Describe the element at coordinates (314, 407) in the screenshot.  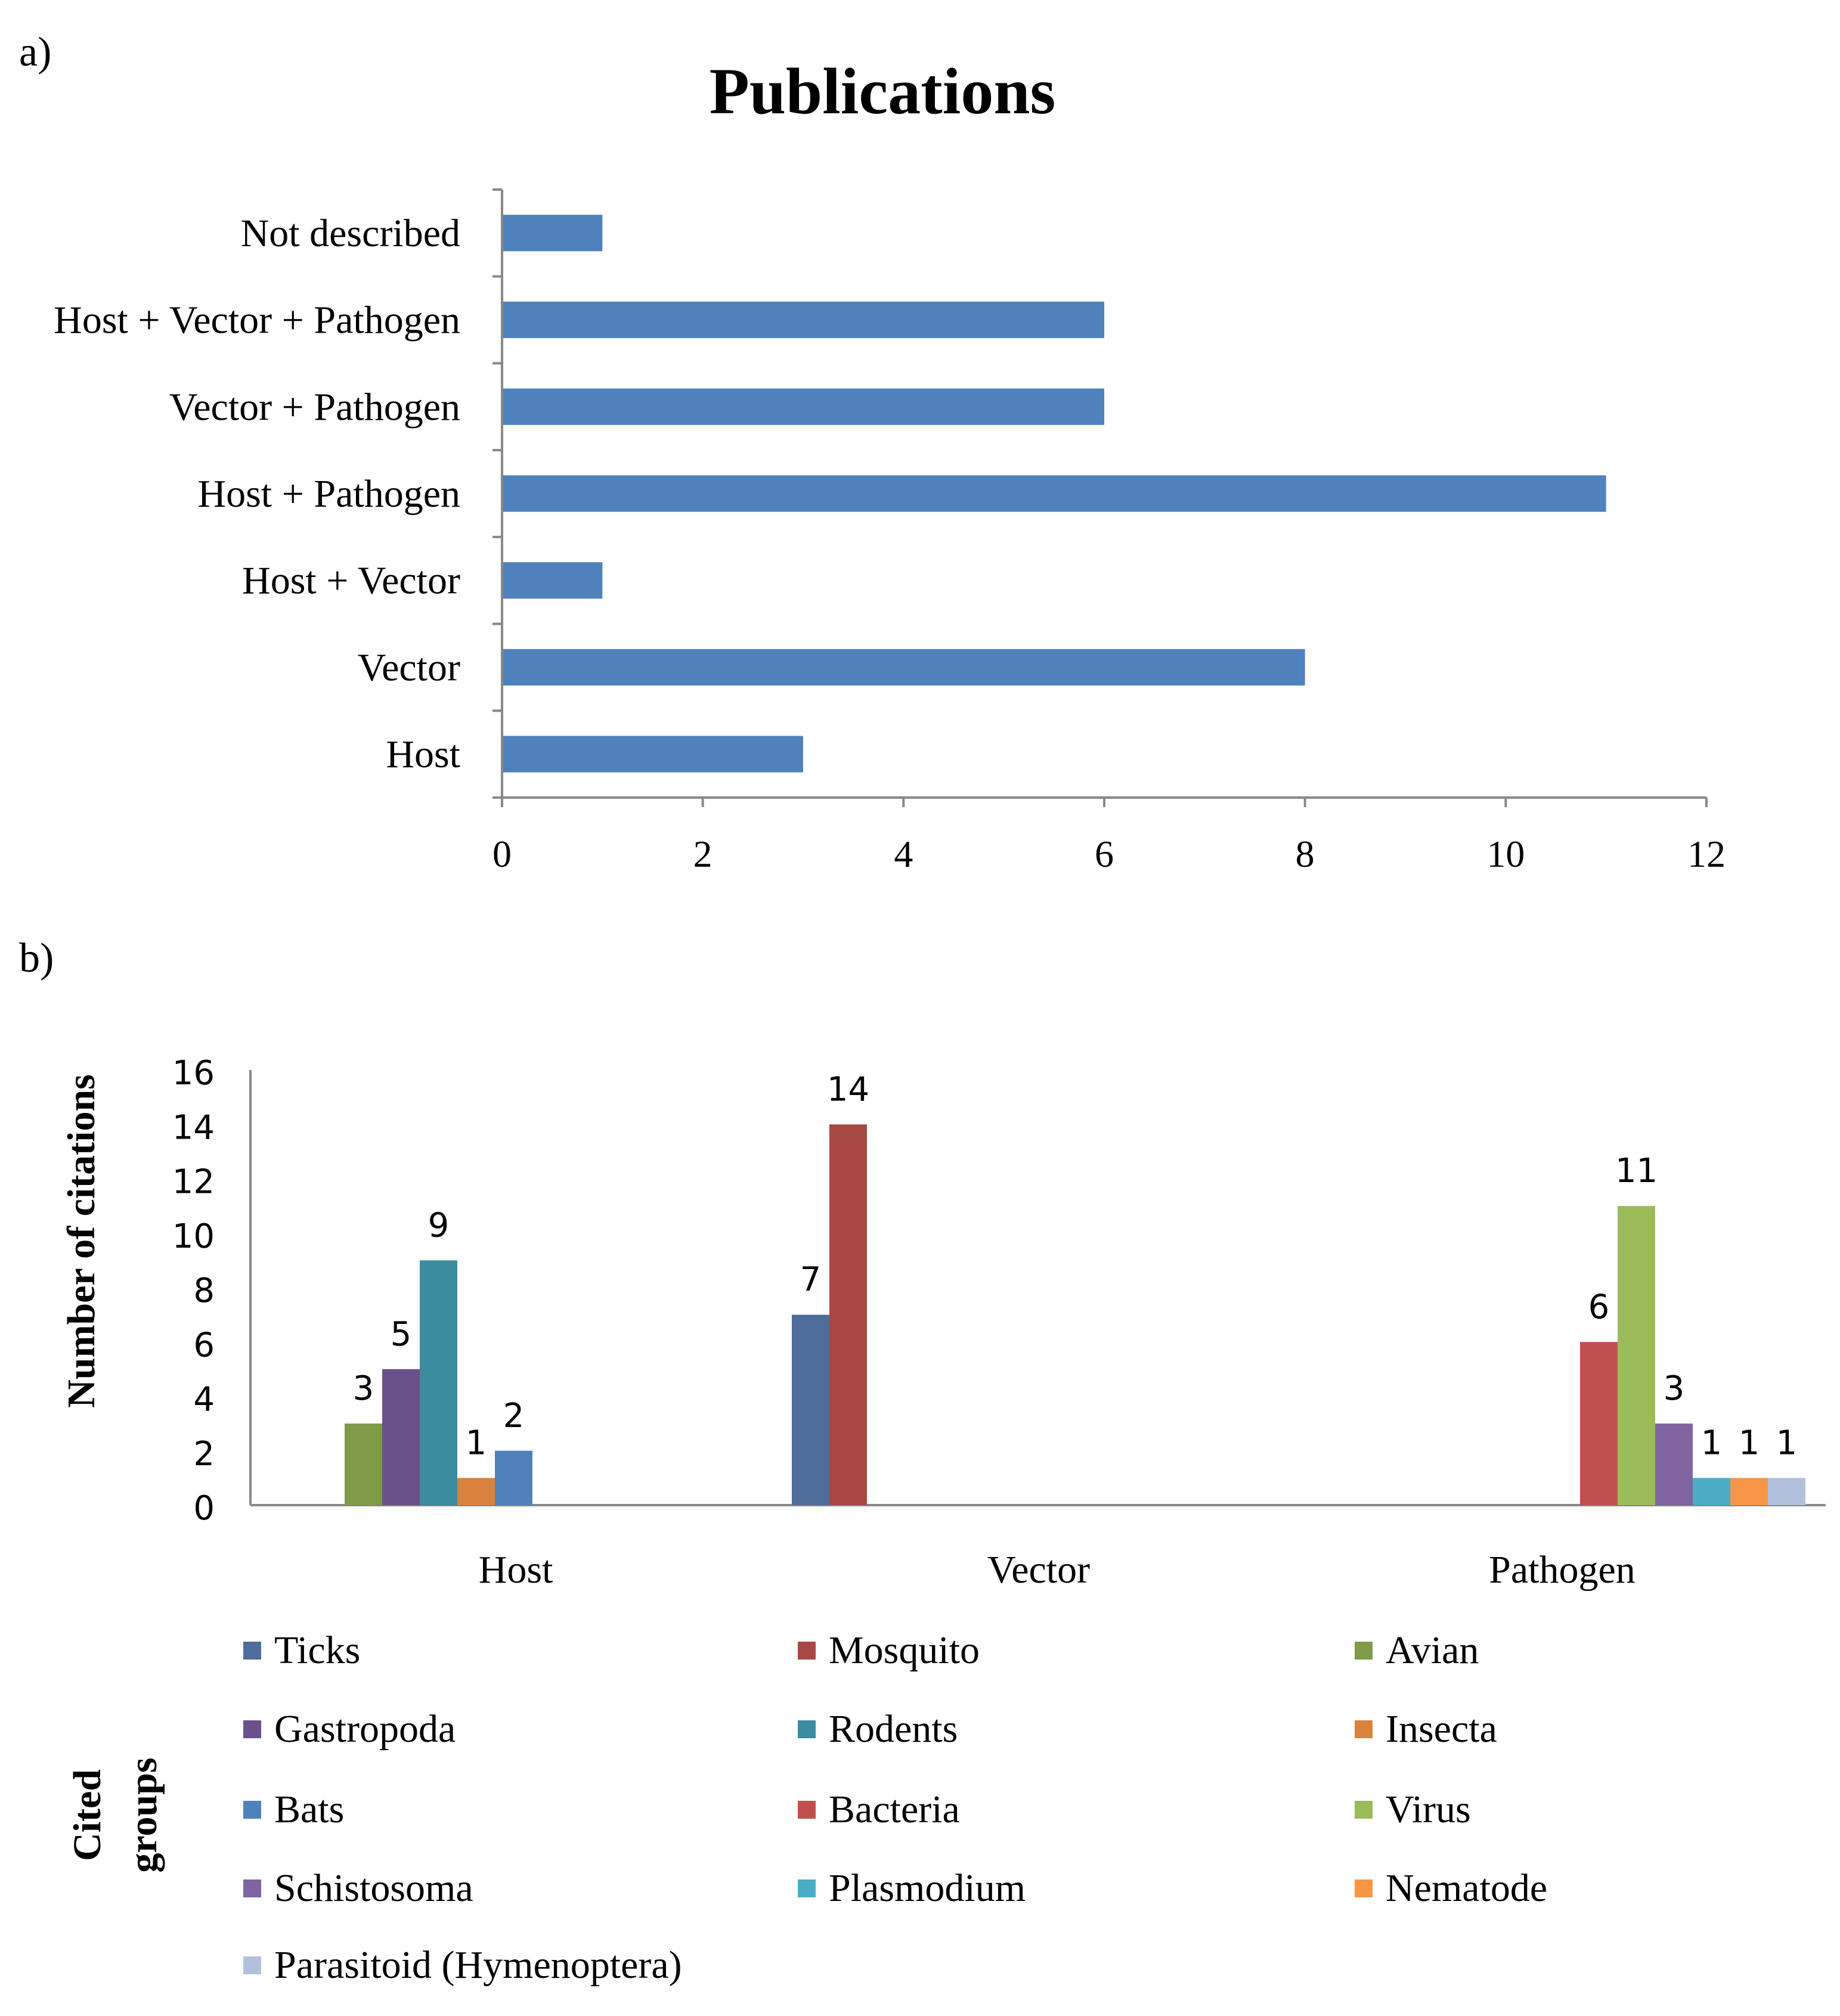
I see `a-category-label: Vector + Pathogen` at that location.